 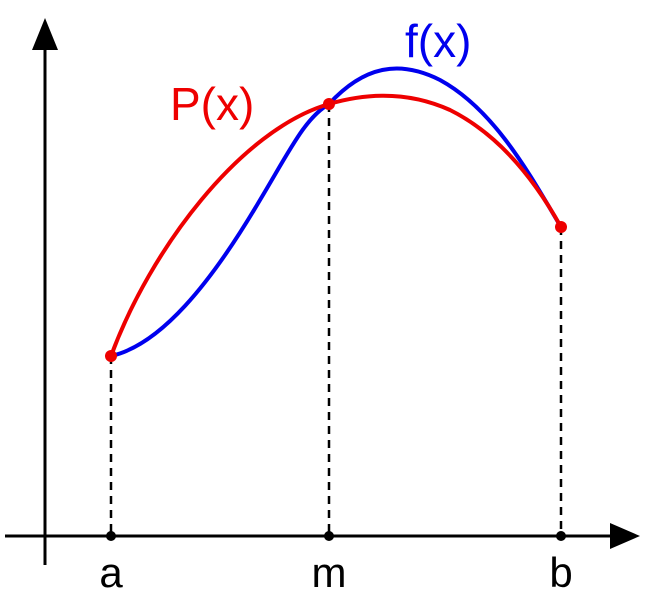 I want to click on curve-point-m, so click(x=329, y=104).